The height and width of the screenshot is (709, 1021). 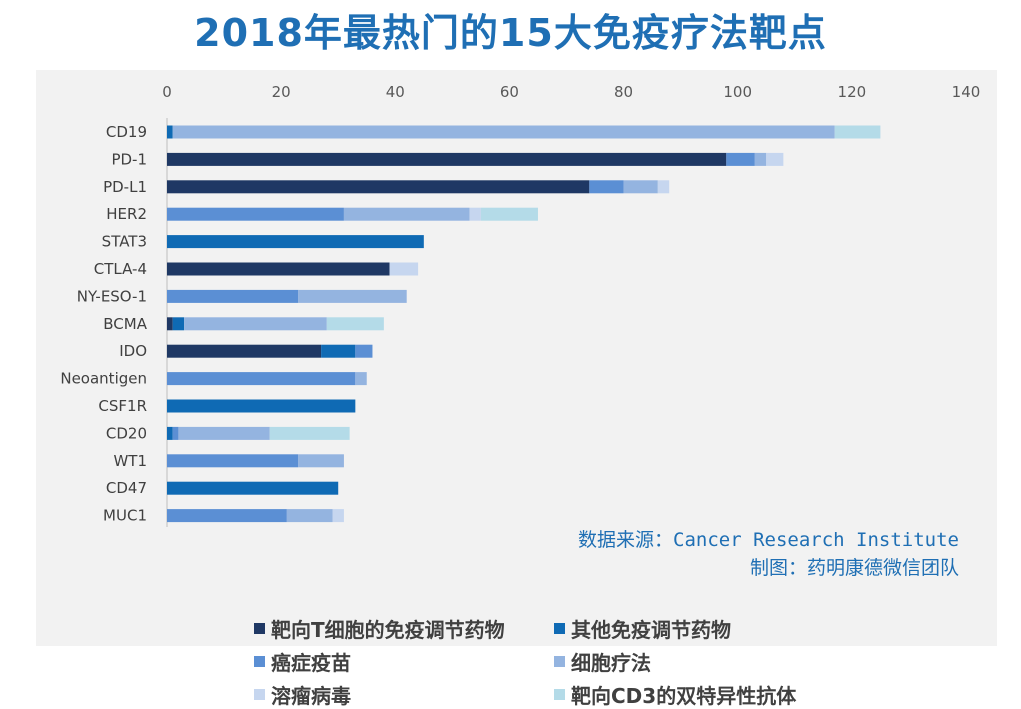 I want to click on x-tick-label: 120, so click(x=852, y=92).